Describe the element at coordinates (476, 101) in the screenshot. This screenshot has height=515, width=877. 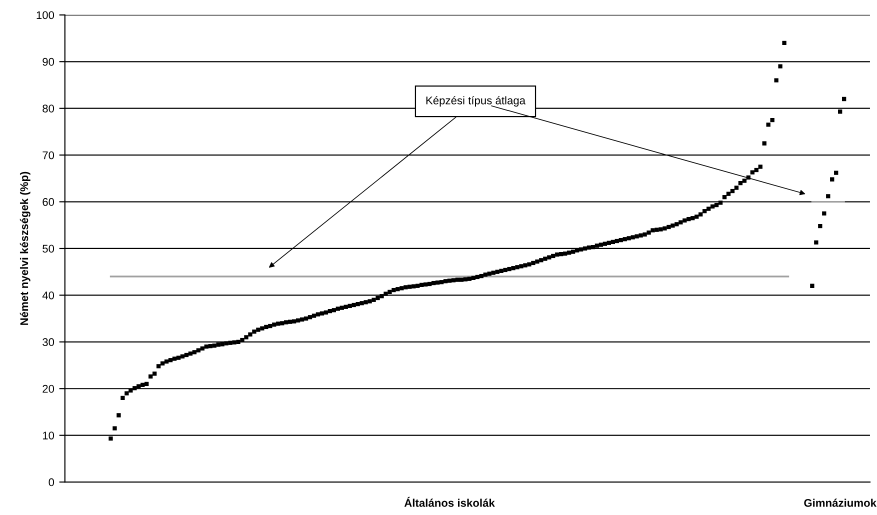
I see `annotation: Képzési típus átlaga` at that location.